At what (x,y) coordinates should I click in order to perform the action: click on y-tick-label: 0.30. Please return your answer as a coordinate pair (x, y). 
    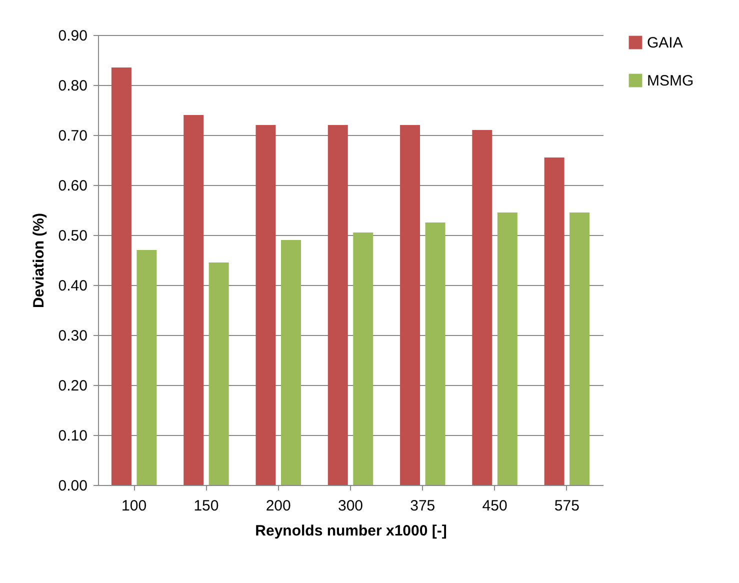
    Looking at the image, I should click on (73, 336).